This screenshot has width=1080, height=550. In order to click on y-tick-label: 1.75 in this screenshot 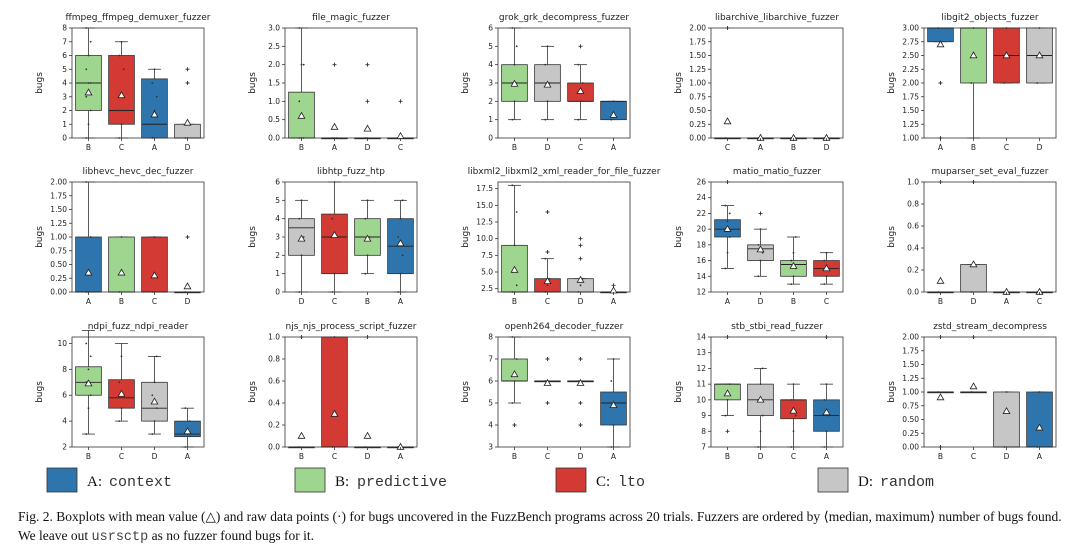, I will do `click(58, 195)`.